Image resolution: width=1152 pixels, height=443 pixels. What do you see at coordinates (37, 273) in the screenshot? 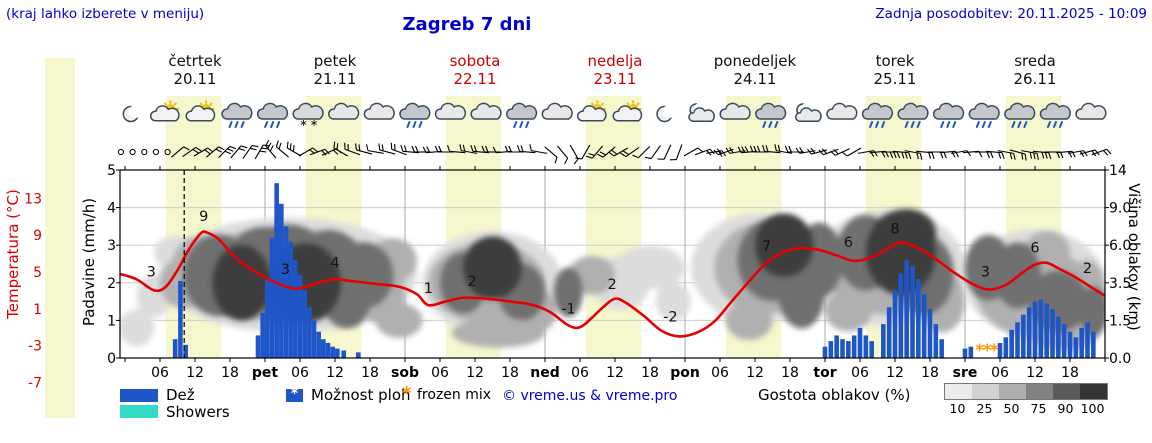
I see `svg-text: 5` at bounding box center [37, 273].